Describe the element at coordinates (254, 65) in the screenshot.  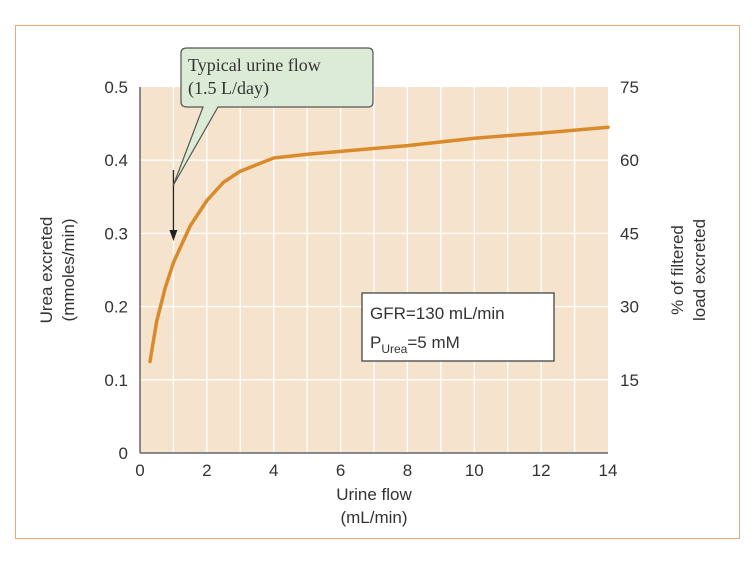
I see `callout-text: Typical urine flow` at that location.